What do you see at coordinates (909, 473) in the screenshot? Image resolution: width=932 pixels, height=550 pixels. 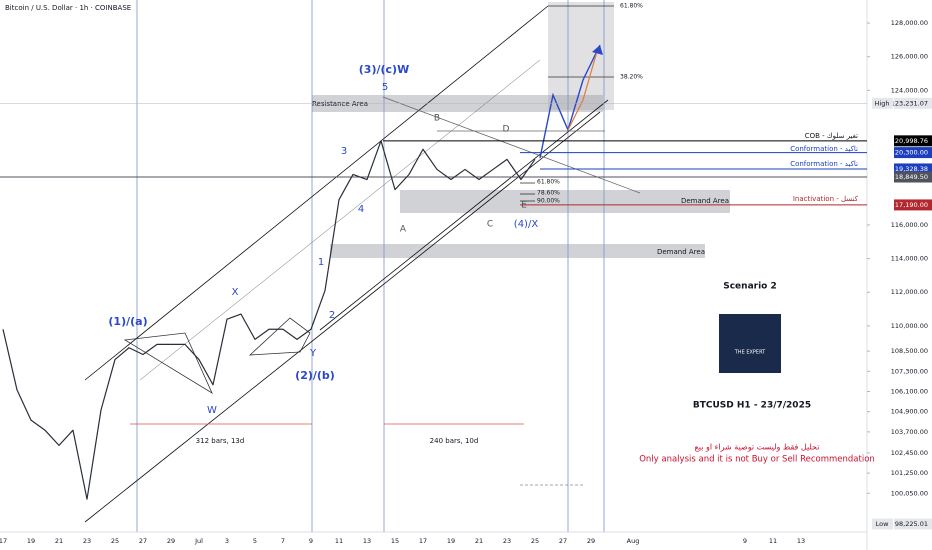 I see `y-tick-label: 101,250.00` at bounding box center [909, 473].